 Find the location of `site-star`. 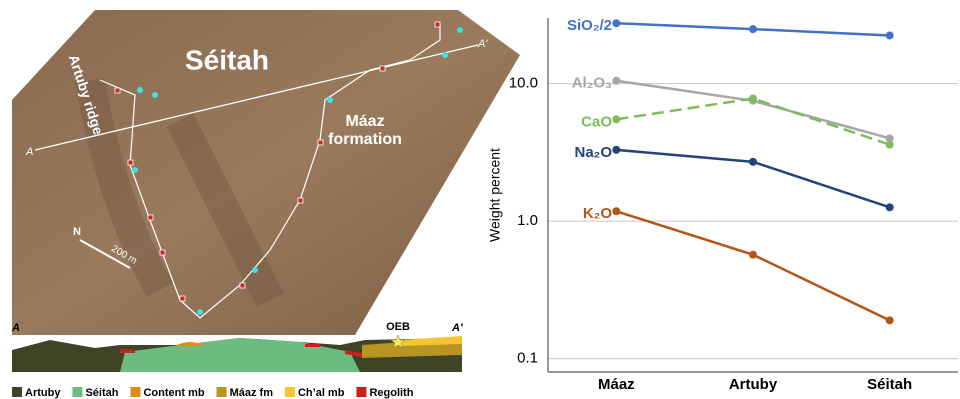

site-star is located at coordinates (398, 341).